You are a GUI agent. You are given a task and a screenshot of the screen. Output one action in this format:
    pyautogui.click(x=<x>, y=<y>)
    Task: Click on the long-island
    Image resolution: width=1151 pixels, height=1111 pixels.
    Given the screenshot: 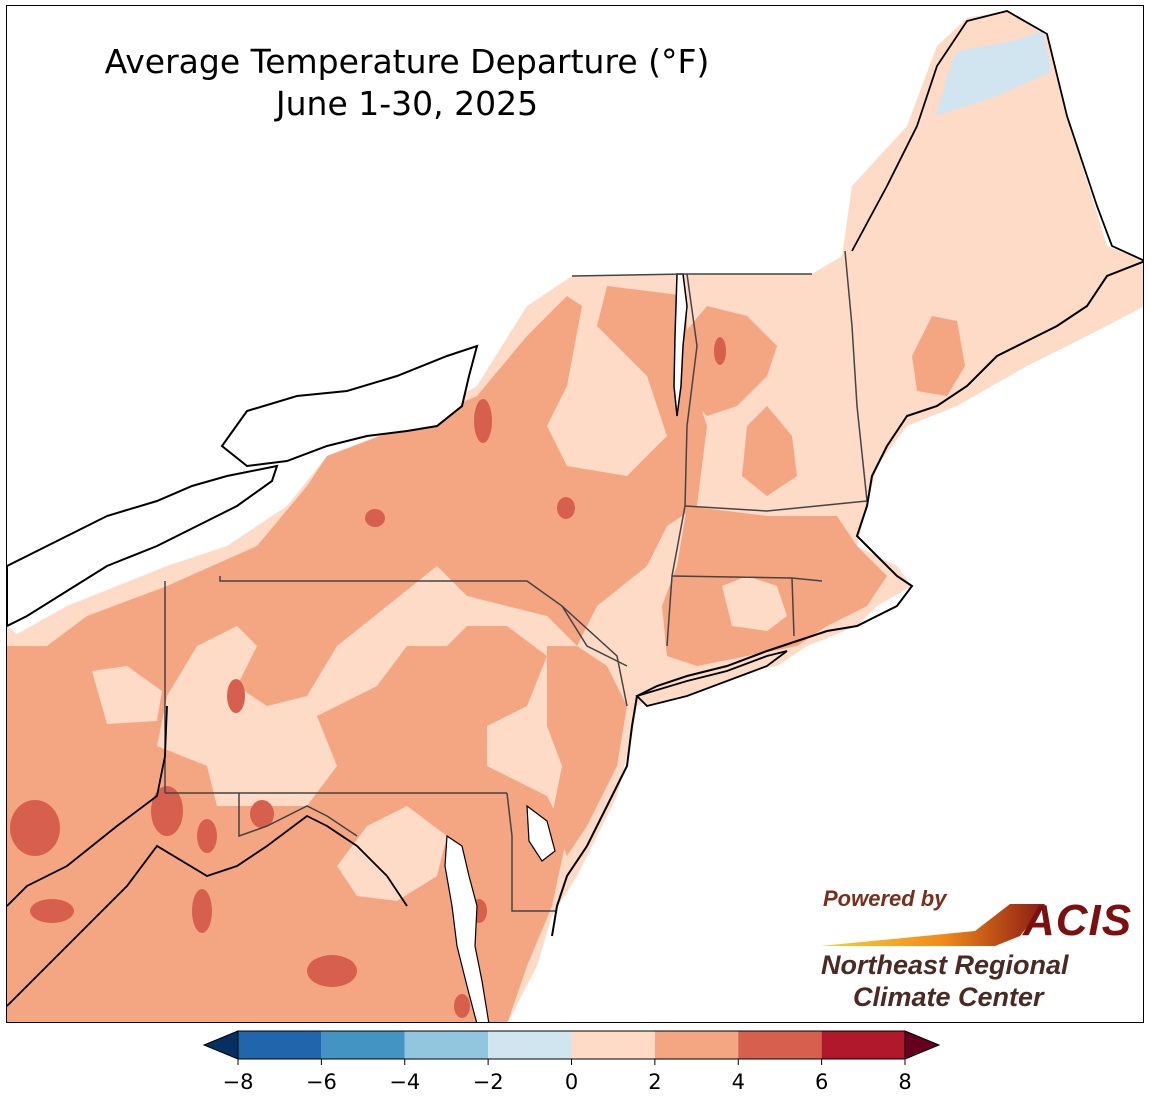 What is the action you would take?
    pyautogui.click(x=711, y=678)
    